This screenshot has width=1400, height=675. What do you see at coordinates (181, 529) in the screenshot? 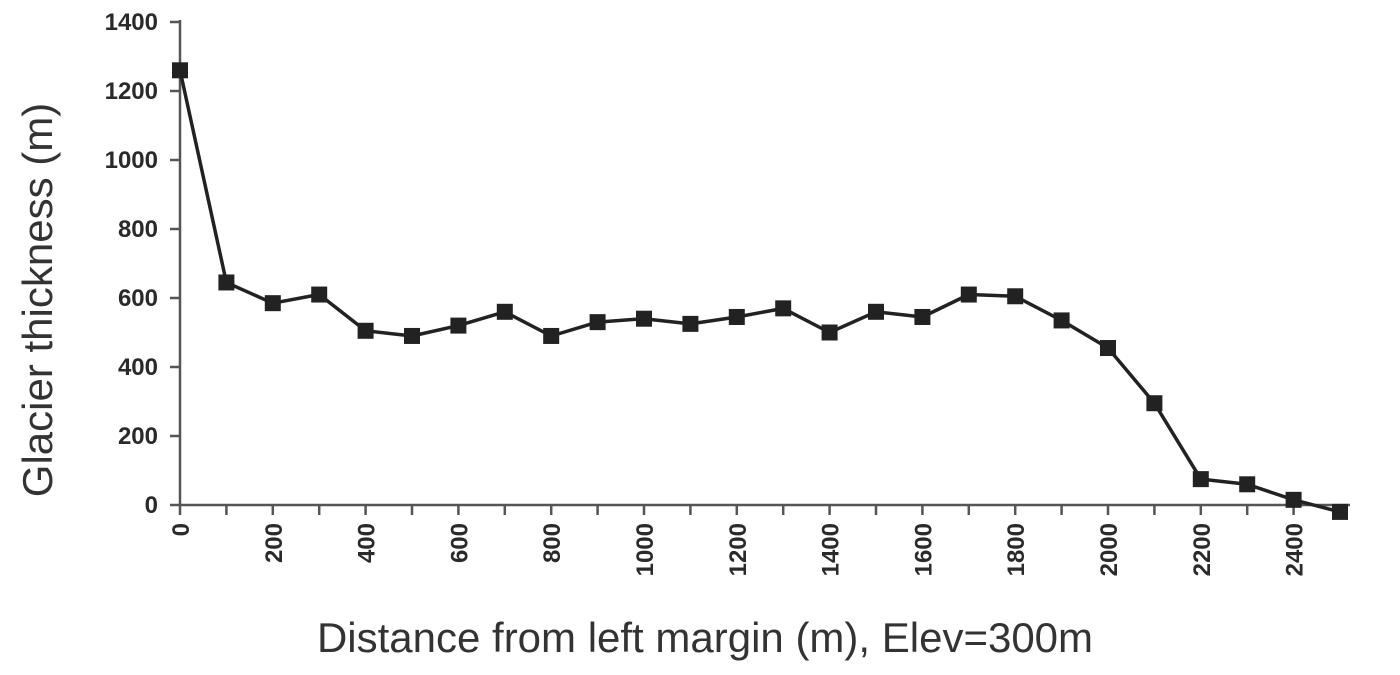
I see `x-tick-label: 0` at bounding box center [181, 529].